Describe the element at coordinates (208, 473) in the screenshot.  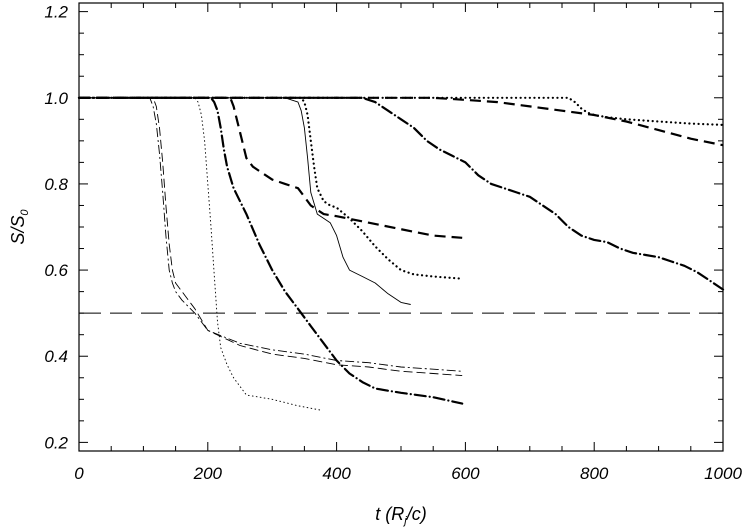
I see `x-tick-label: 200` at that location.